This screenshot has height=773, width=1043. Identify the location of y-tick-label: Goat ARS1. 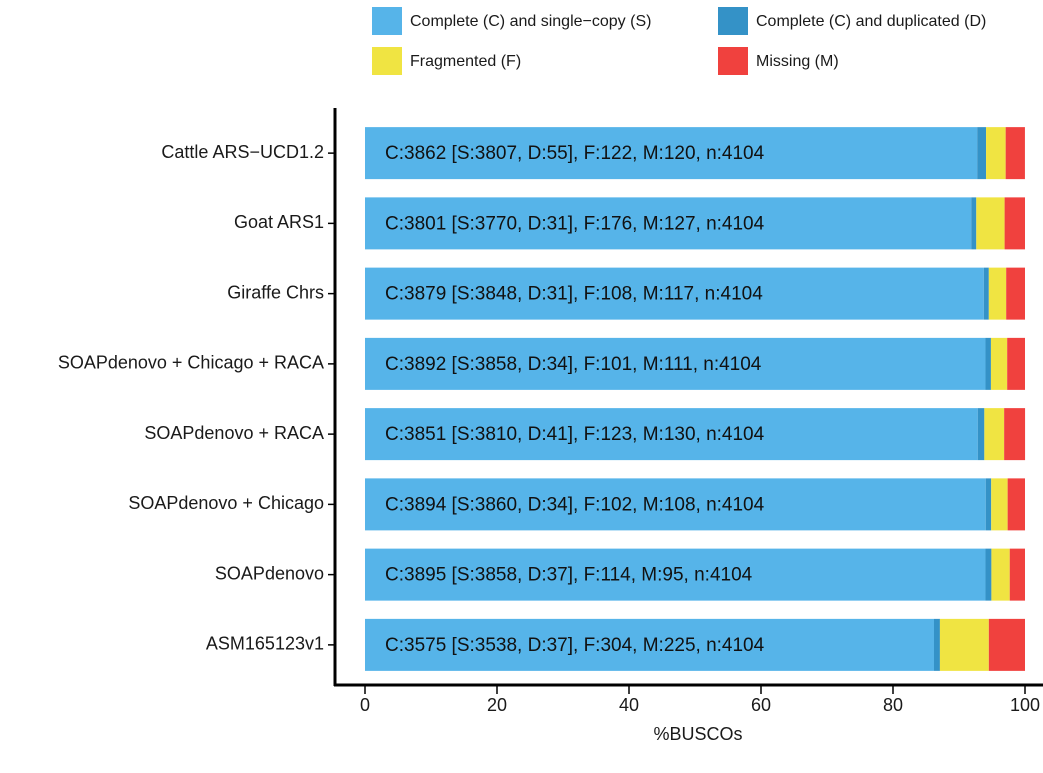
(279, 222).